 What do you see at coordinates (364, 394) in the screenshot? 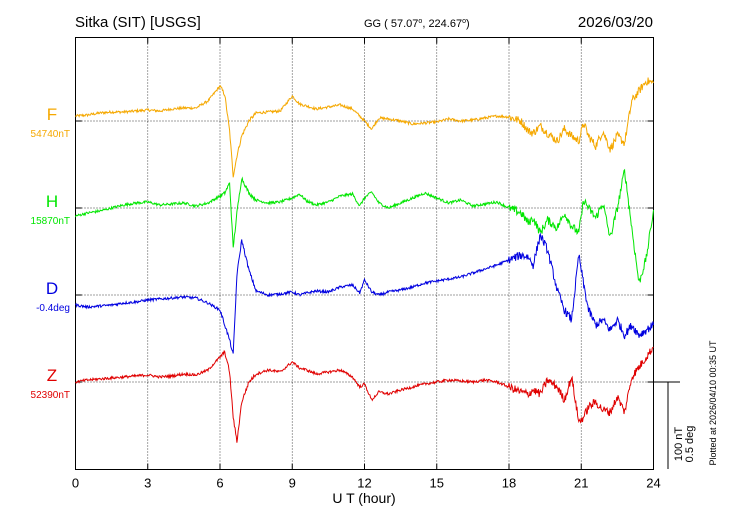
I see `series-line-z` at bounding box center [364, 394].